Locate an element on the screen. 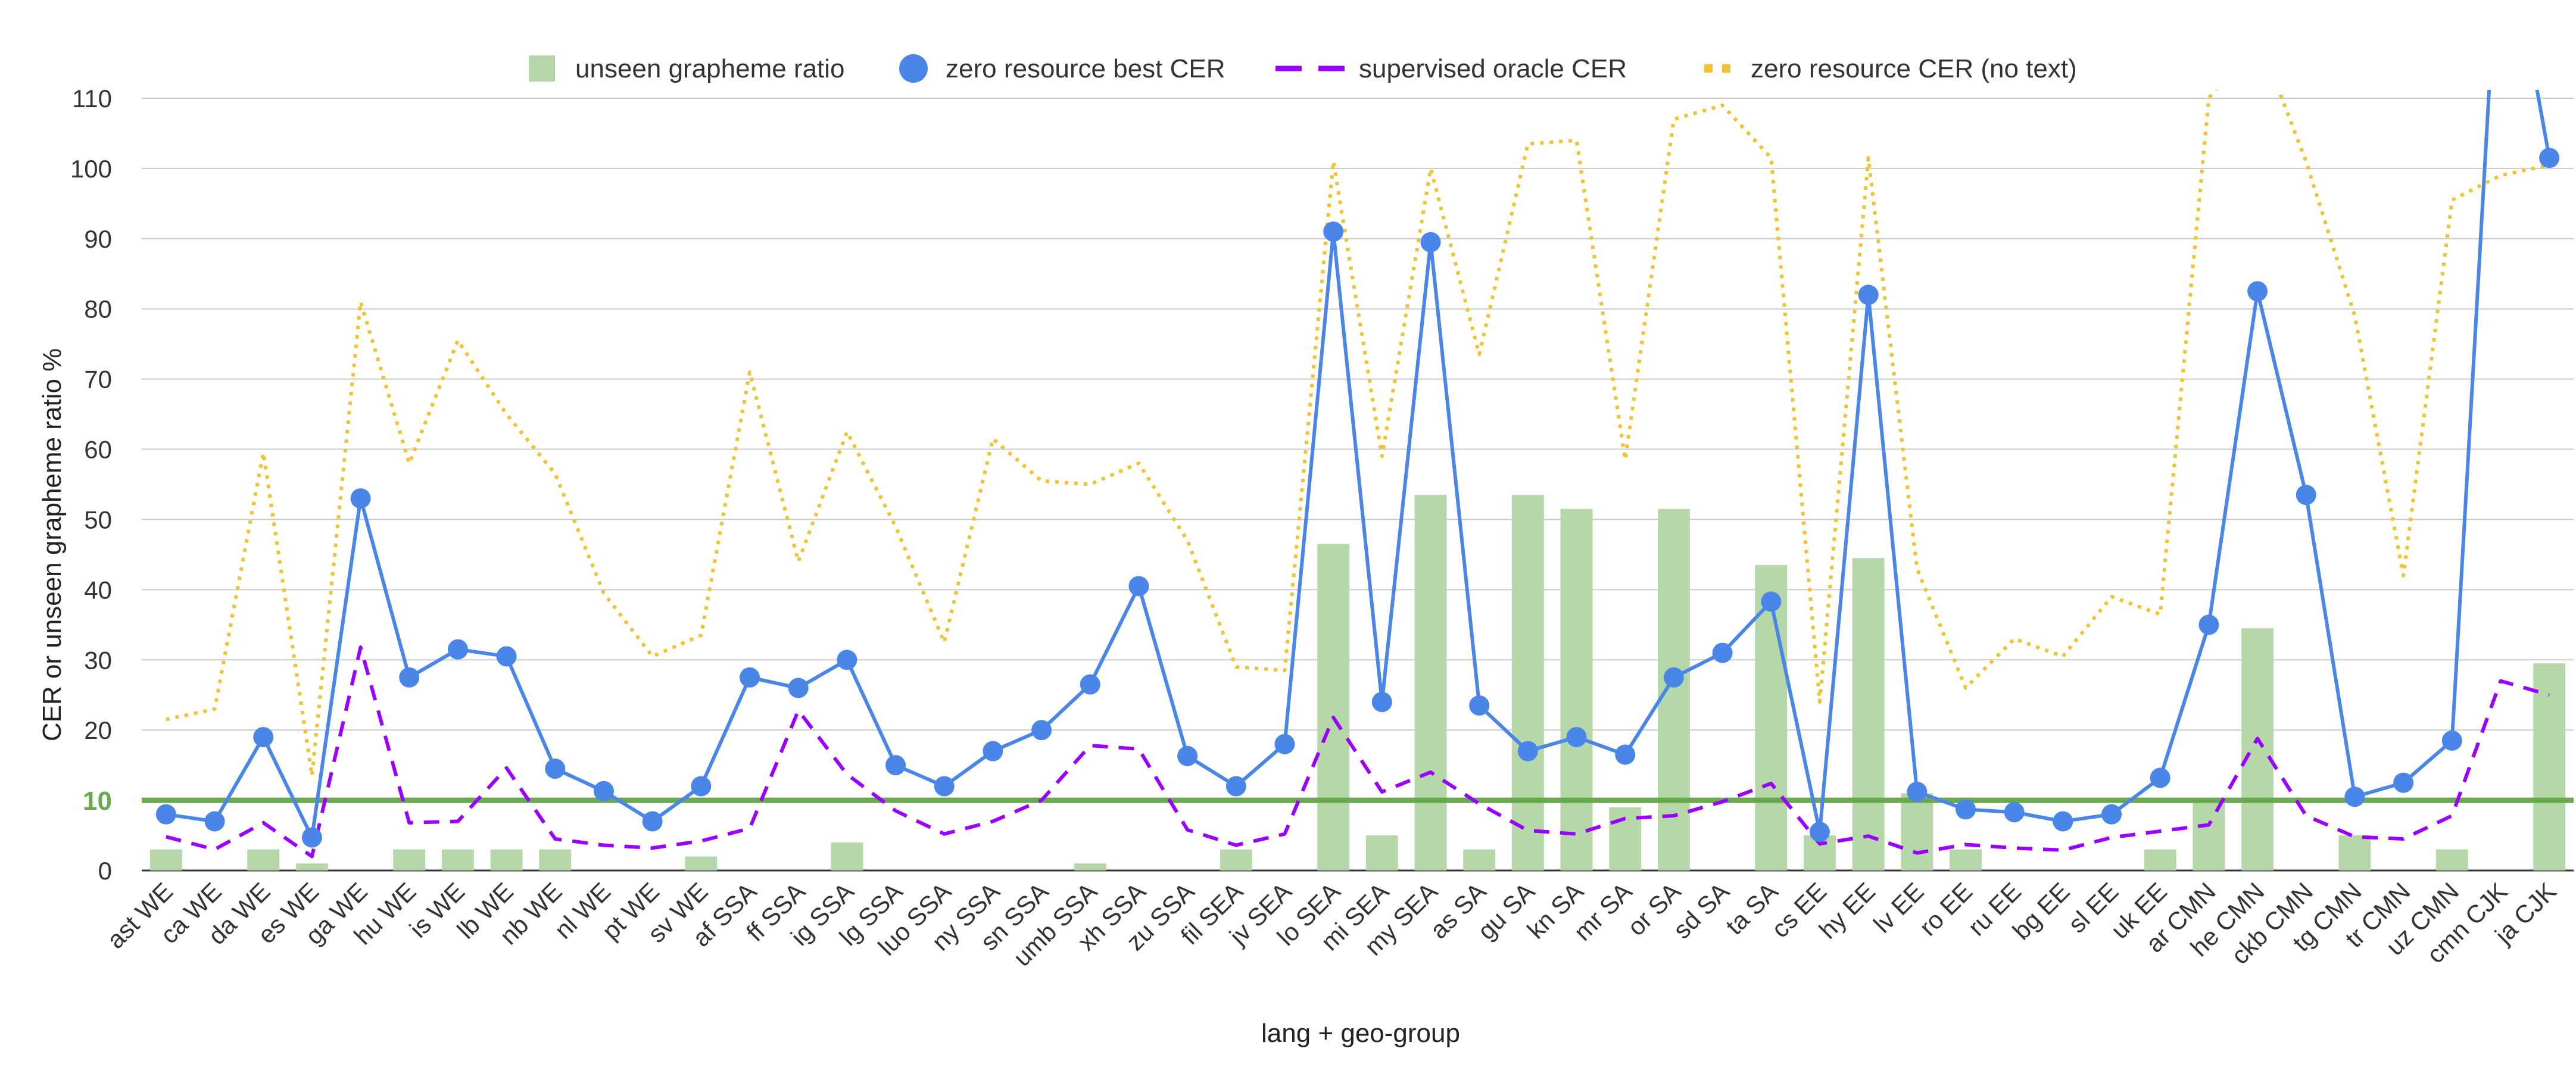 This screenshot has width=2576, height=1089. bar-lo-SEA is located at coordinates (1333, 707).